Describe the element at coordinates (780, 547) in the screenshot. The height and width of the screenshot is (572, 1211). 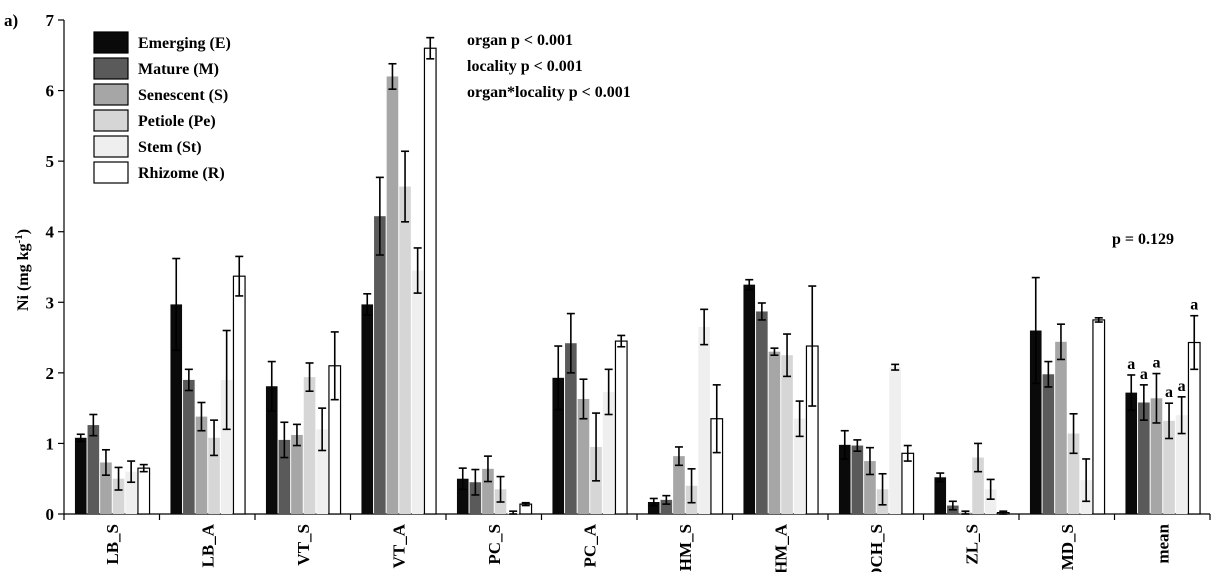
I see `x-tick-label-HM_A: HM_A` at that location.